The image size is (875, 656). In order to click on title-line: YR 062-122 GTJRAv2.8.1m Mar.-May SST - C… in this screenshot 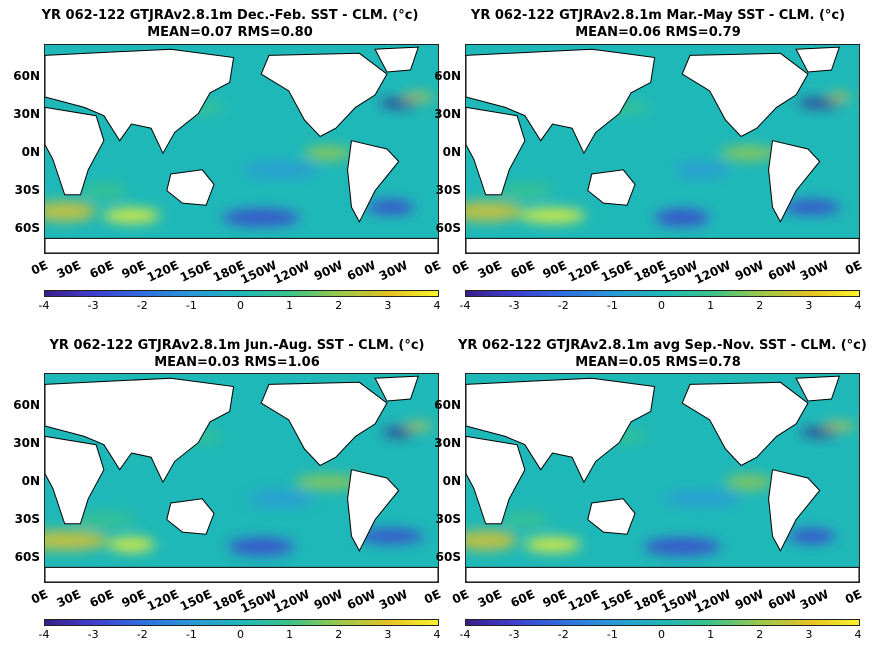, I will do `click(658, 15)`.